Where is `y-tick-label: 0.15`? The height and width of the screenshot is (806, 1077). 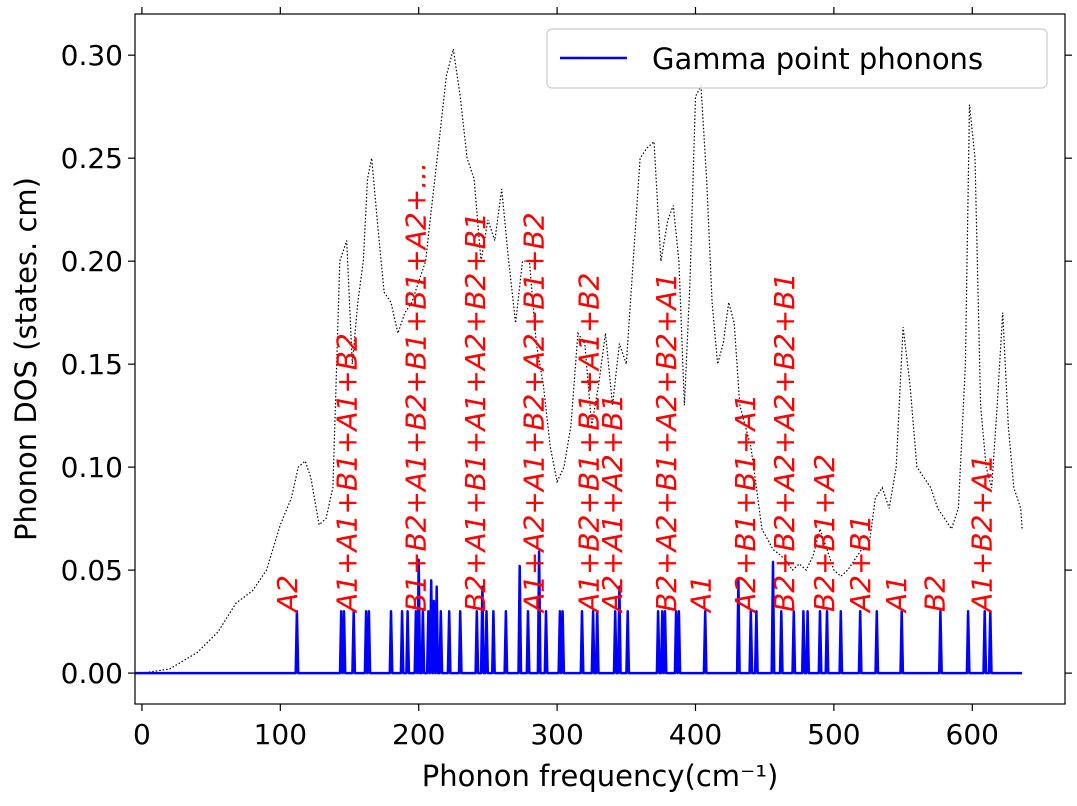
y-tick-label: 0.15 is located at coordinates (92, 364).